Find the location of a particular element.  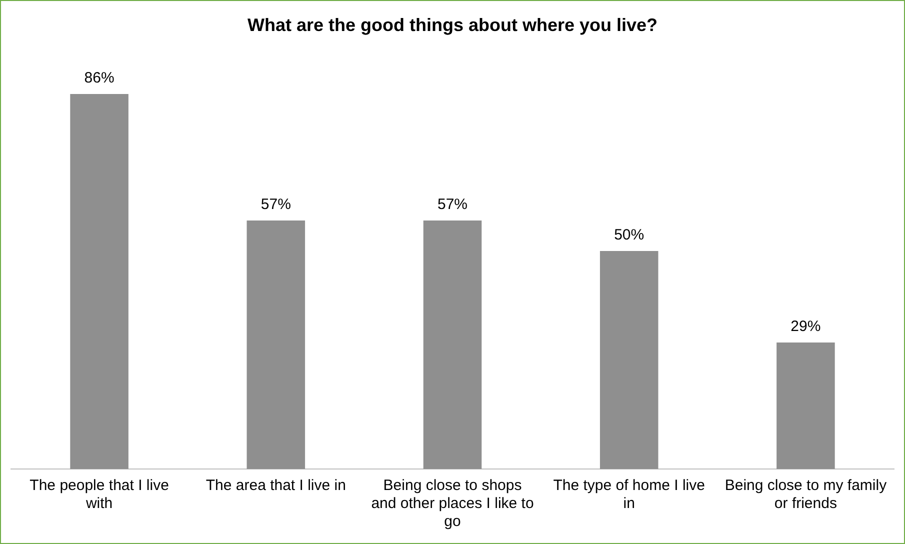

x-tick-label: The type of home I live in is located at coordinates (629, 494).